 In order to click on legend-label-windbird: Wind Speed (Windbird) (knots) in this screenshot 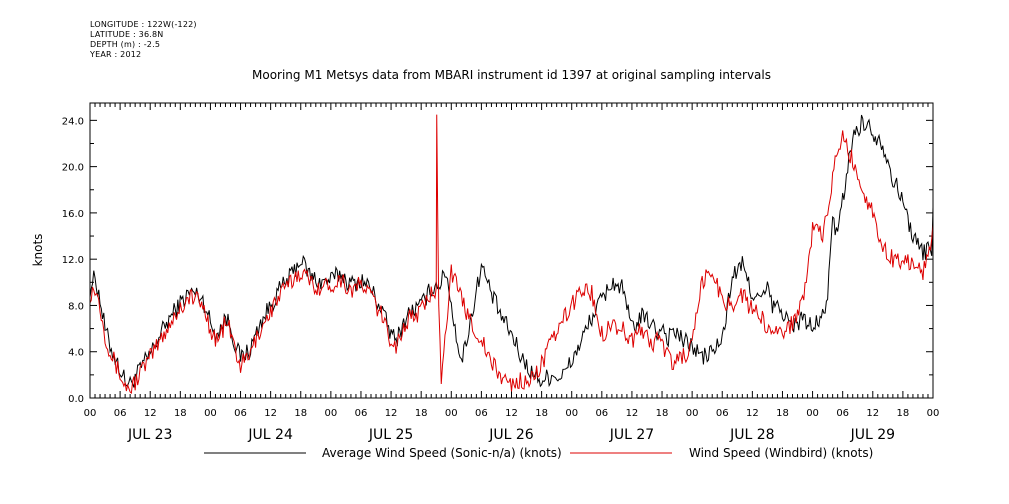, I will do `click(781, 453)`.